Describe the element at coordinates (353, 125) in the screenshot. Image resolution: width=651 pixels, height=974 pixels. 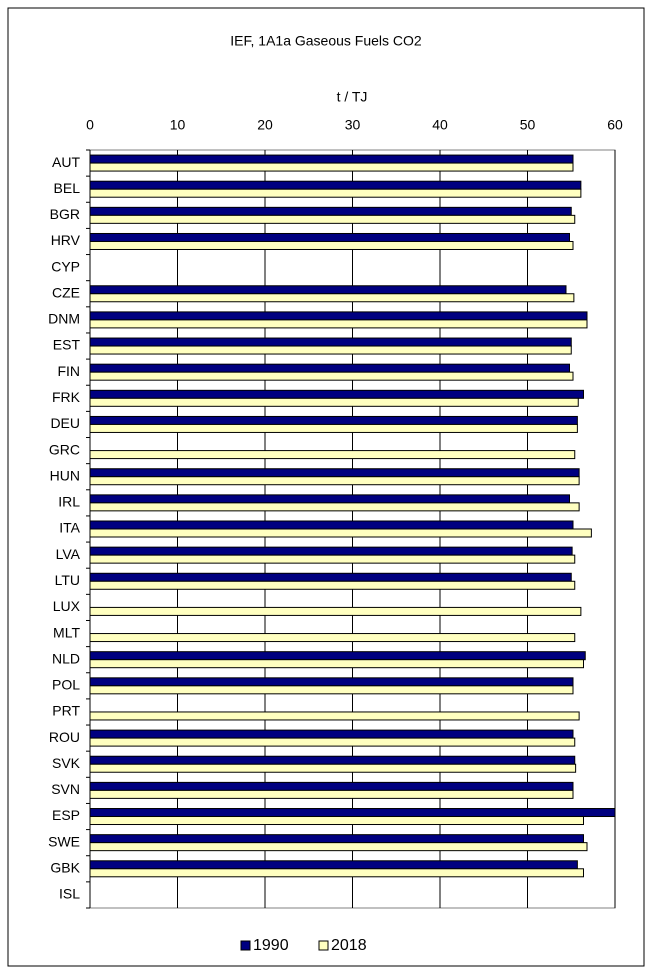
I see `x-tick-label: 30` at that location.